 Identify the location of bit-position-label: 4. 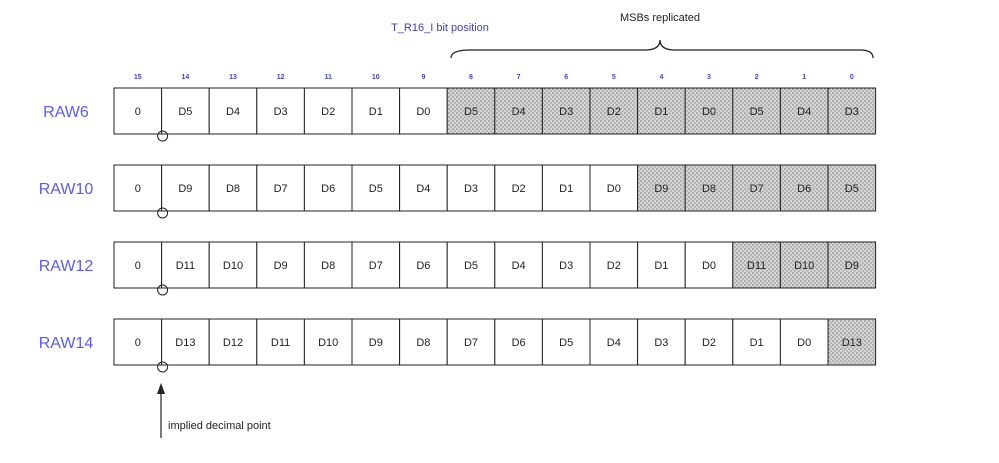
(661, 77).